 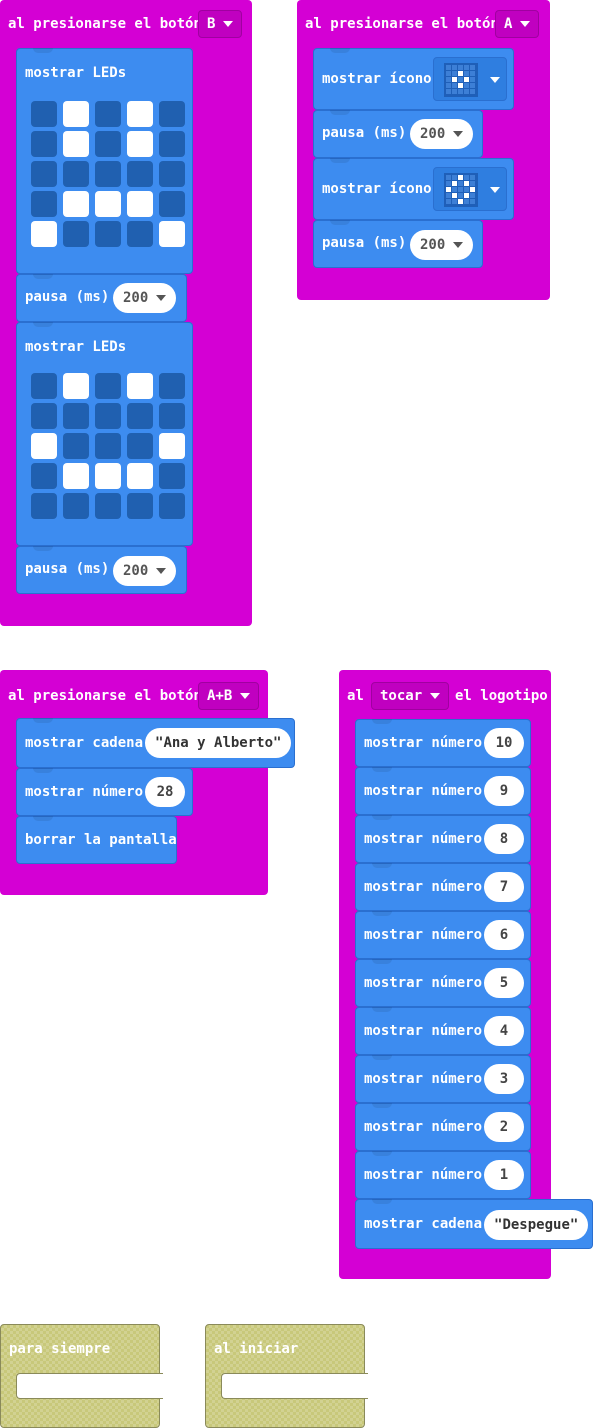 What do you see at coordinates (96, 840) in the screenshot?
I see `clear-screen-block: borrar la pantalla` at bounding box center [96, 840].